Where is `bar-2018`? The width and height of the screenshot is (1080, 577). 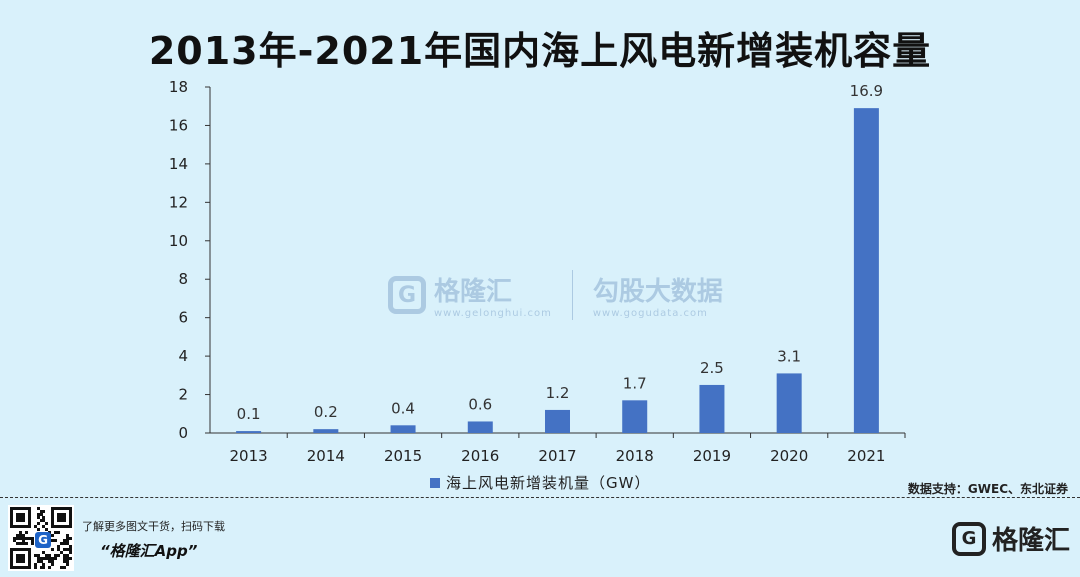 bar-2018 is located at coordinates (635, 416).